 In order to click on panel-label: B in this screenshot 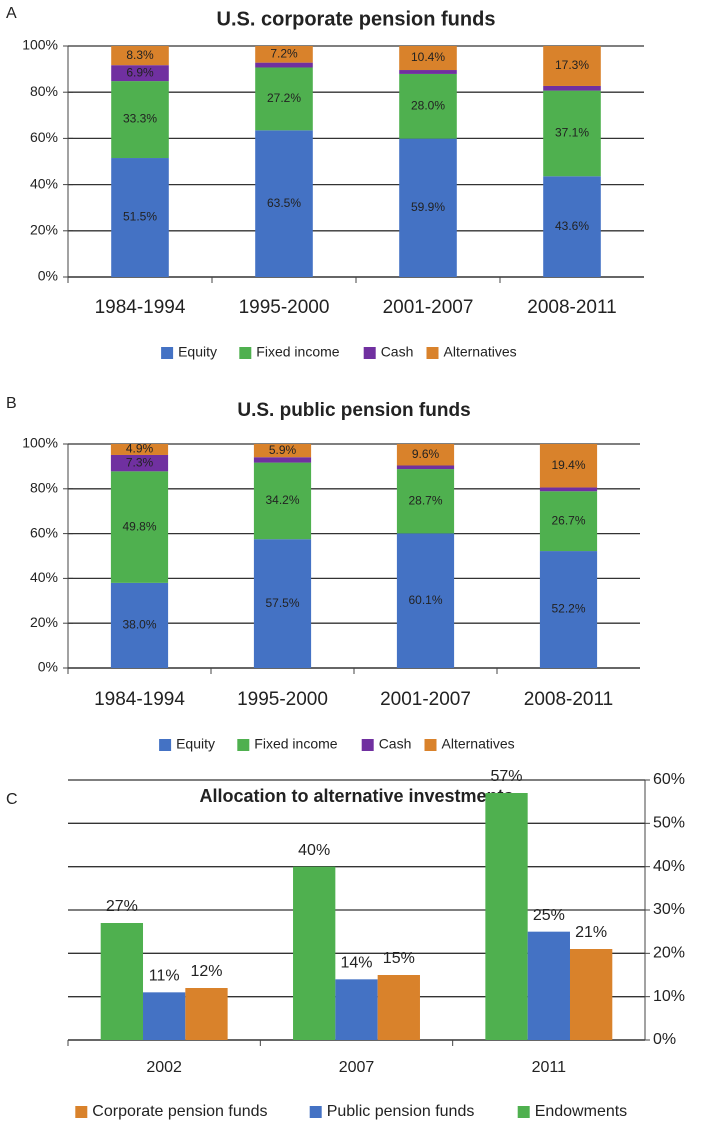, I will do `click(11, 403)`.